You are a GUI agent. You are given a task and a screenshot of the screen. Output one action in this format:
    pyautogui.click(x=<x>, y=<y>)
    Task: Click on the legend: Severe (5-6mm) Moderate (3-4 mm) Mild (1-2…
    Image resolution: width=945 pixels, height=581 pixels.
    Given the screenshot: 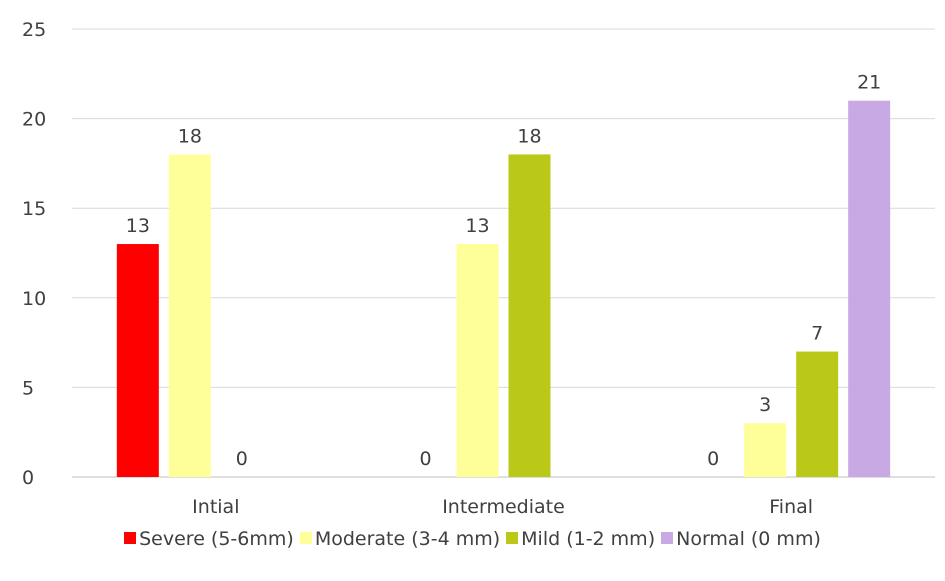 What is the action you would take?
    pyautogui.click(x=472, y=539)
    